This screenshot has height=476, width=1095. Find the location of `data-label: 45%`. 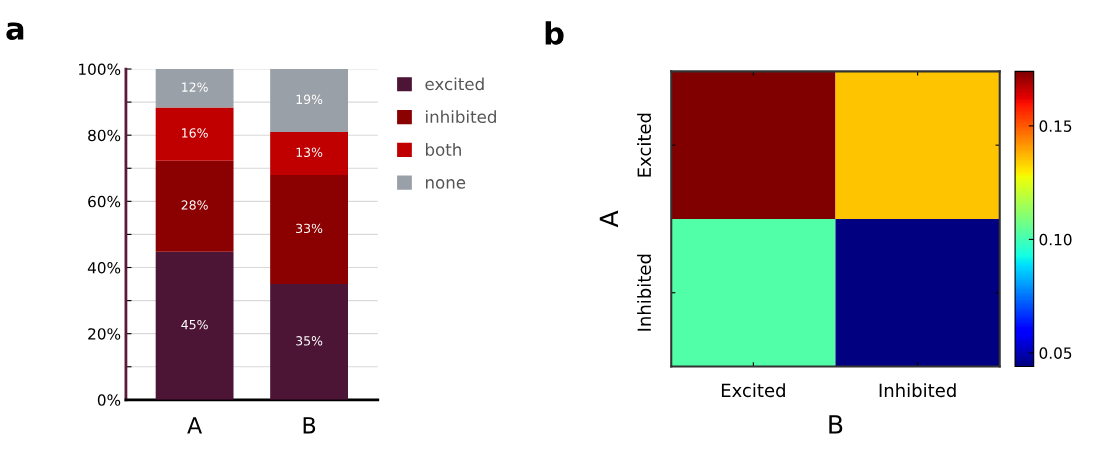

data-label: 45% is located at coordinates (194, 324).